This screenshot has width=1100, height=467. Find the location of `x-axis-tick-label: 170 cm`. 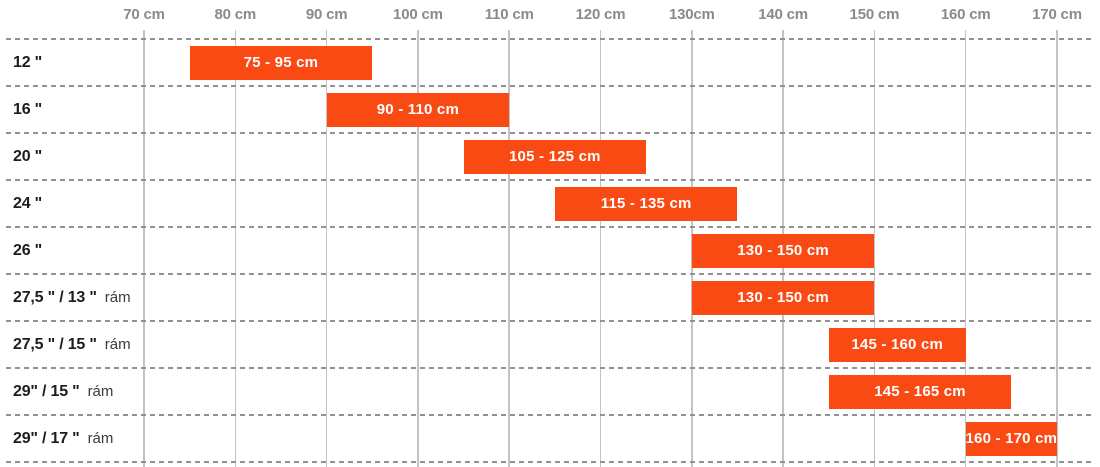

x-axis-tick-label: 170 cm is located at coordinates (1057, 14).